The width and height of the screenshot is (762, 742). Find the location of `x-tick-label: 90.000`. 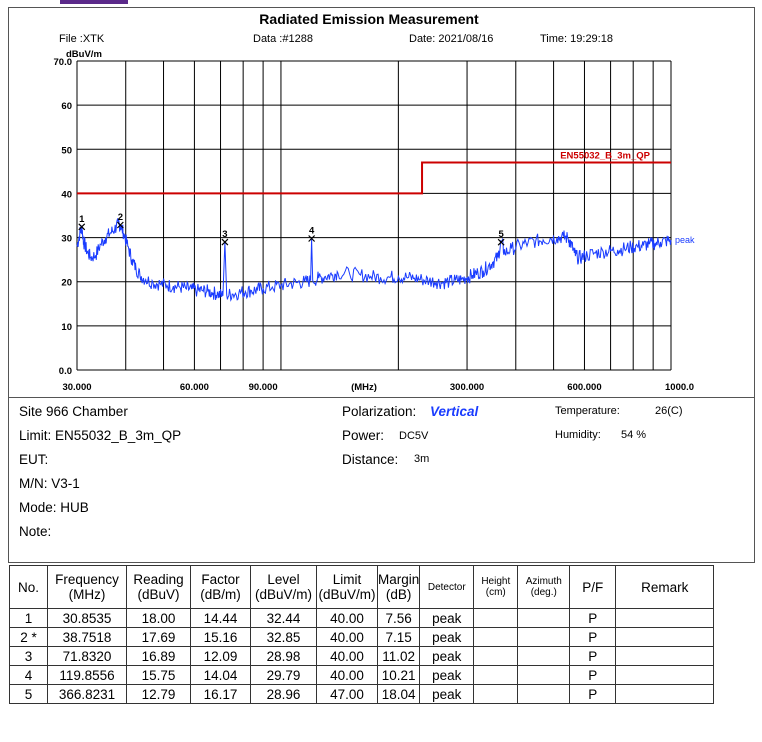

x-tick-label: 90.000 is located at coordinates (263, 387).